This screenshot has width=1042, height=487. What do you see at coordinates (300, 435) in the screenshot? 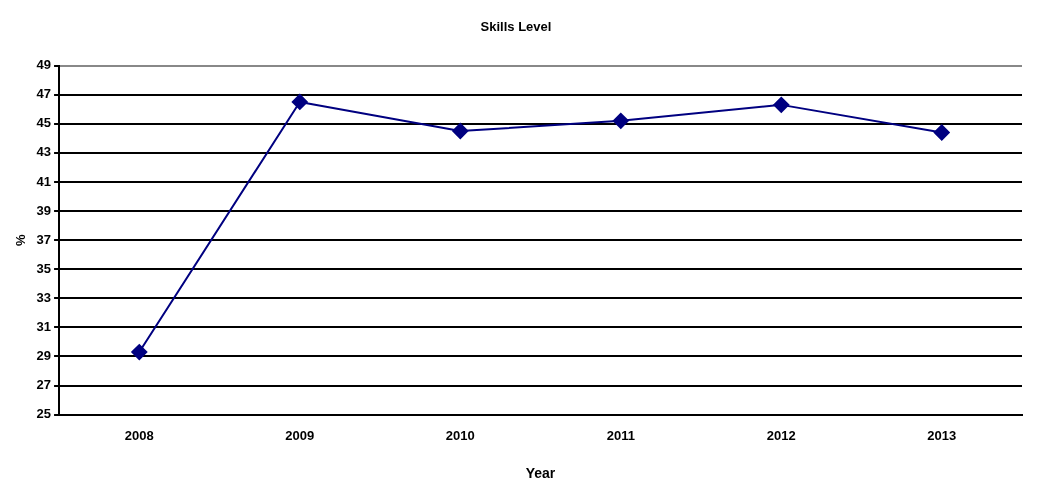
I see `x-tick-label: 2009` at bounding box center [300, 435].